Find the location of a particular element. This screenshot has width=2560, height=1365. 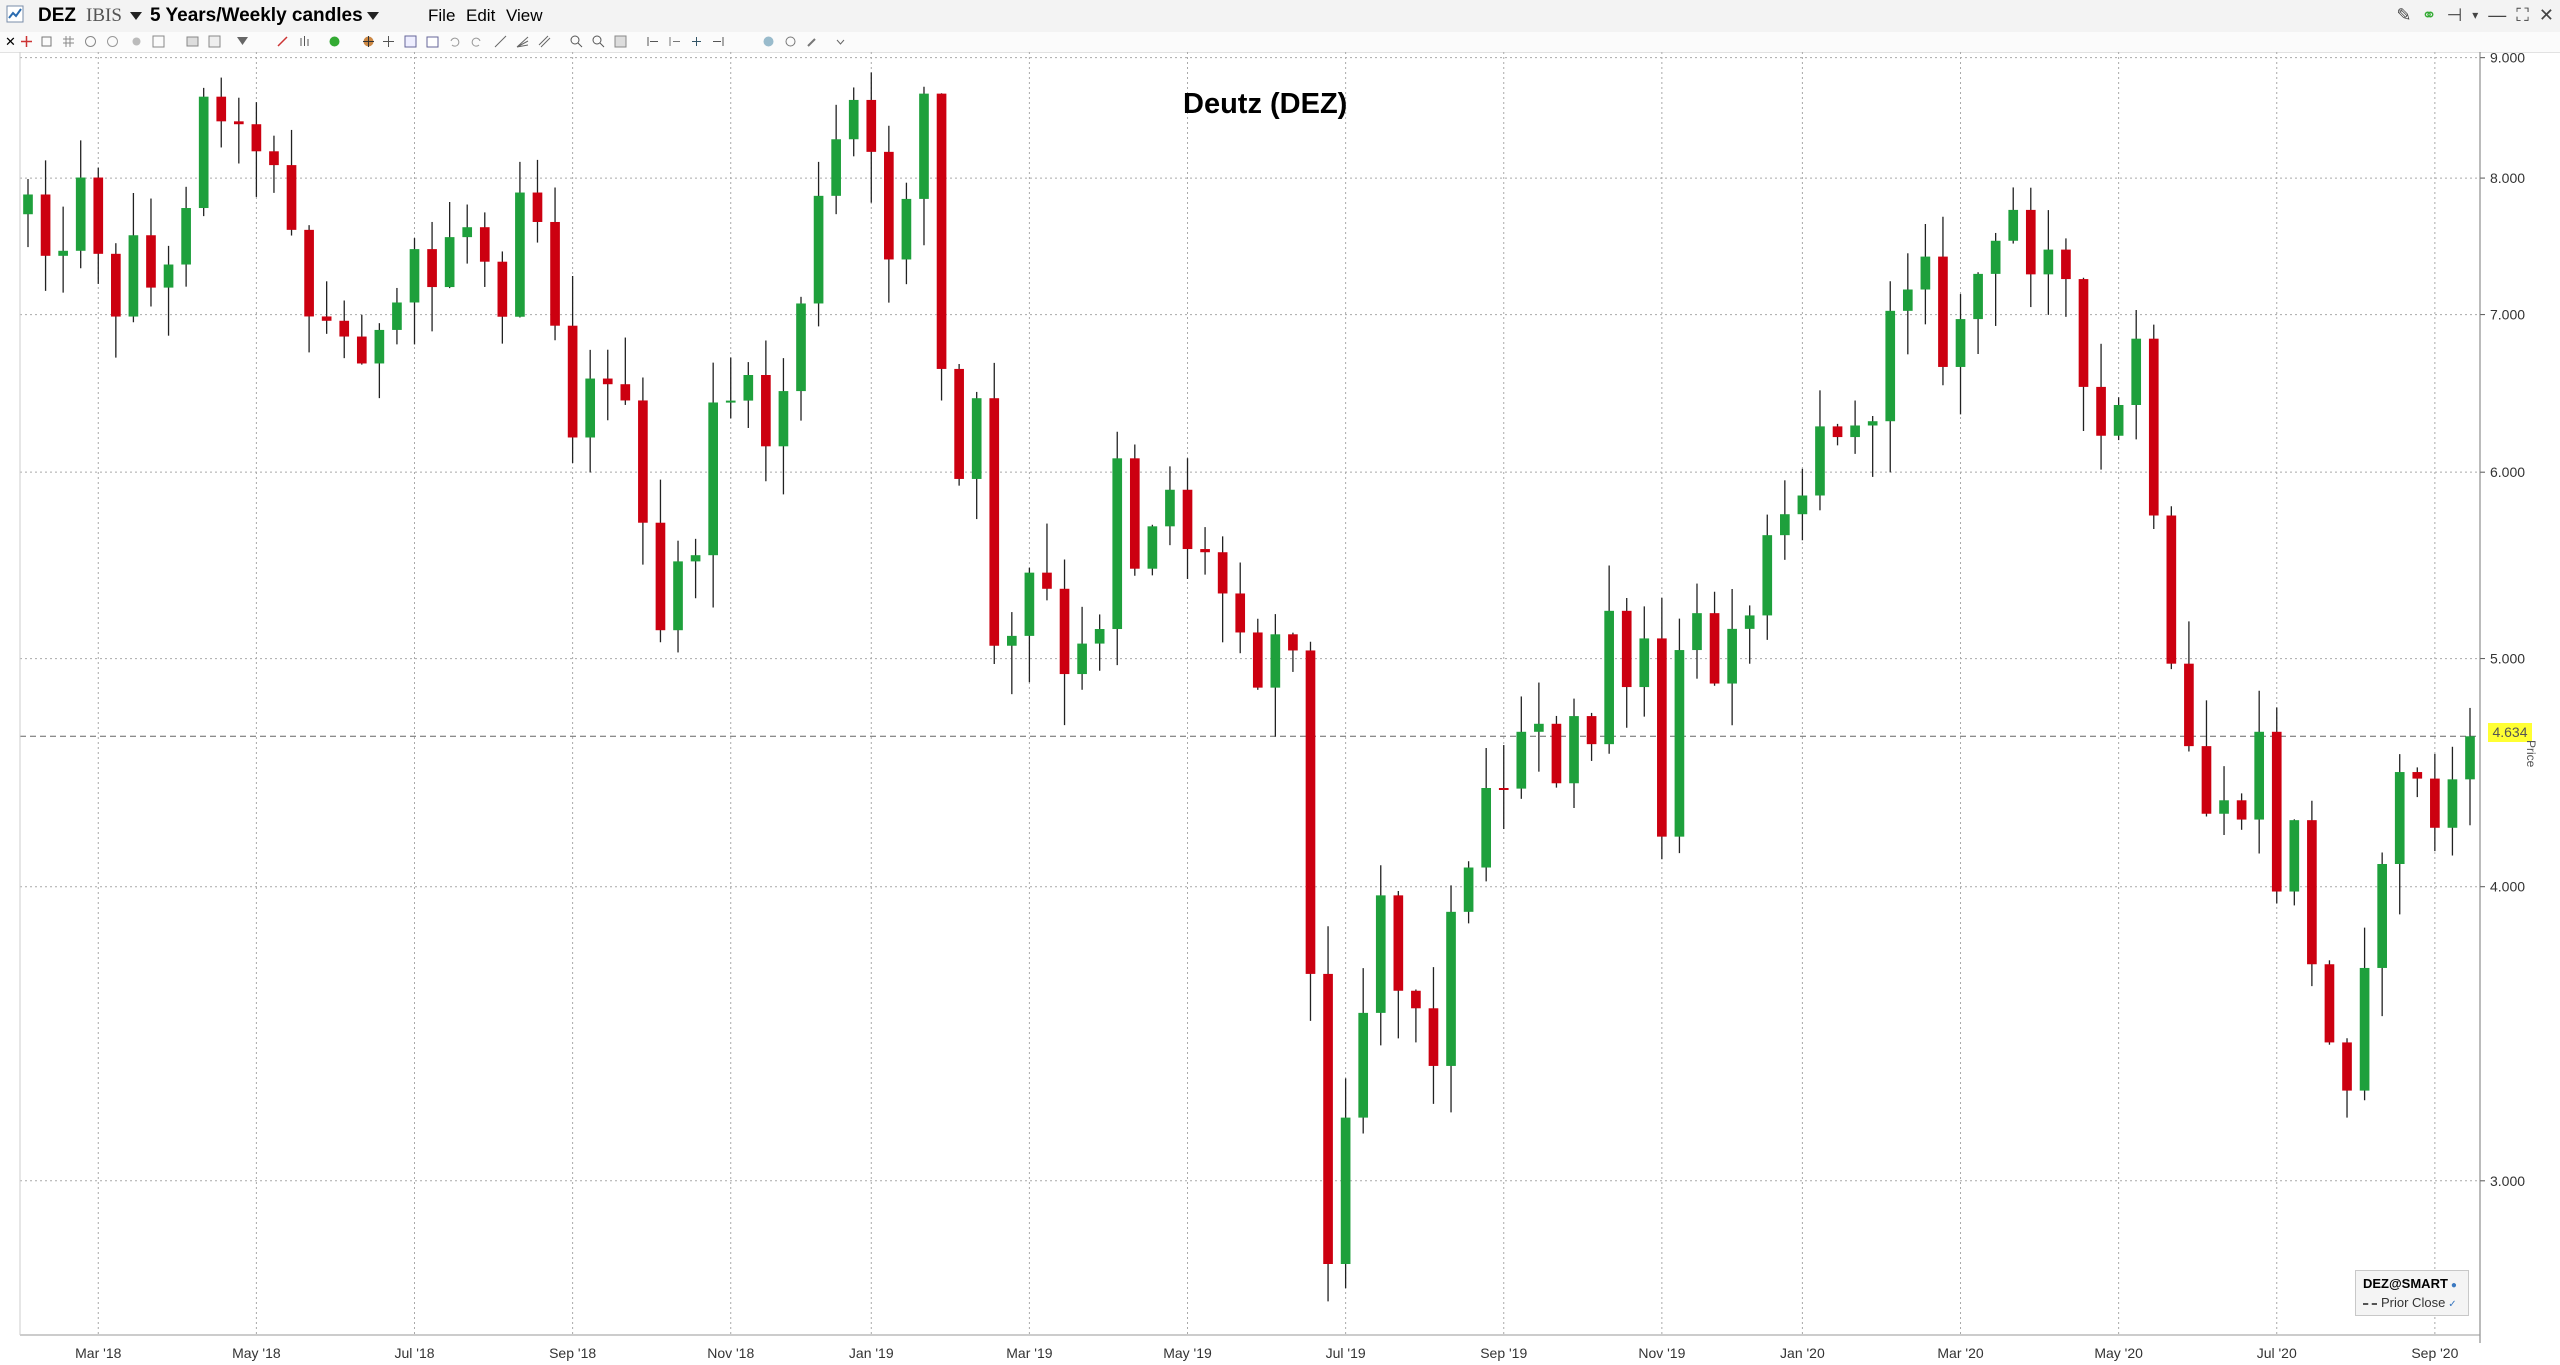

x-tick-label: Nov '18 is located at coordinates (730, 1353).